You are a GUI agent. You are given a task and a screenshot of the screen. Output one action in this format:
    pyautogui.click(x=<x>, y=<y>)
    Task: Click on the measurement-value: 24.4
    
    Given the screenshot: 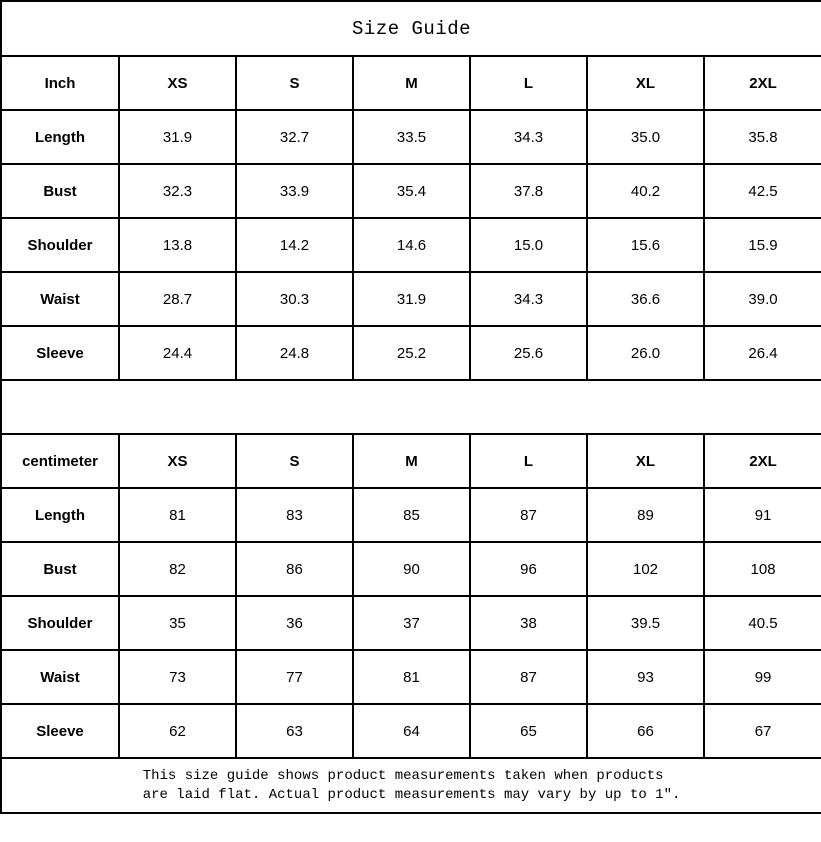 What is the action you would take?
    pyautogui.click(x=177, y=353)
    